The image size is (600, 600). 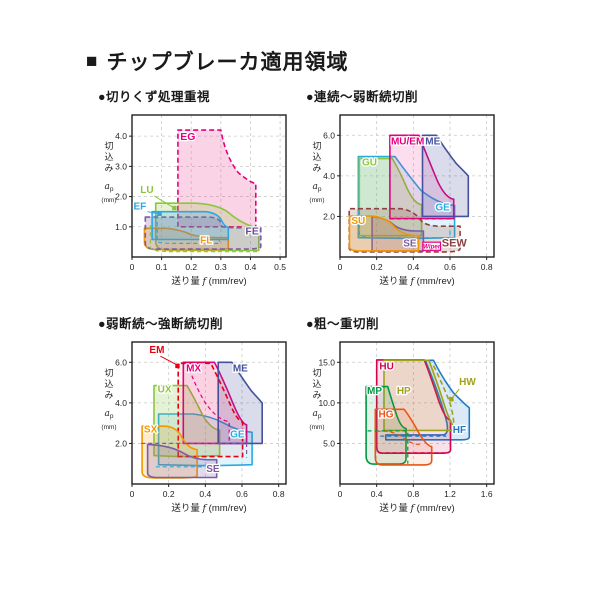 I want to click on x-tick-label: 0.3, so click(x=221, y=267).